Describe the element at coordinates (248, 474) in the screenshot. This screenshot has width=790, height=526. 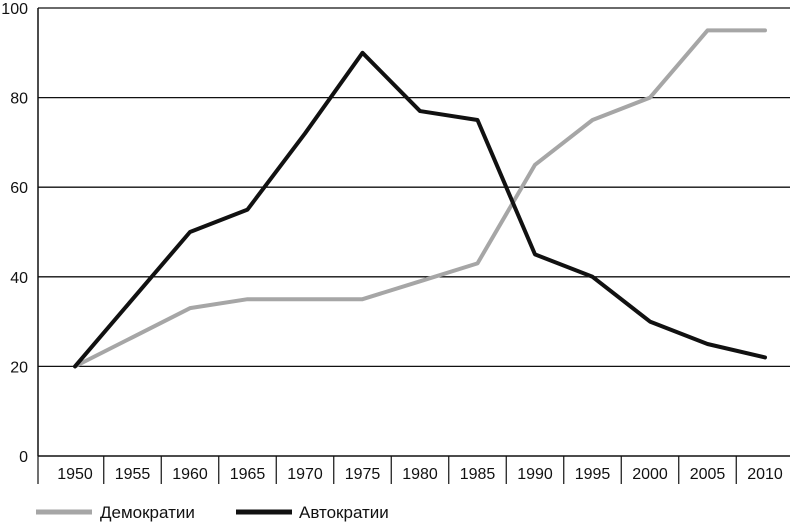
I see `x-tick-label: 1965` at that location.